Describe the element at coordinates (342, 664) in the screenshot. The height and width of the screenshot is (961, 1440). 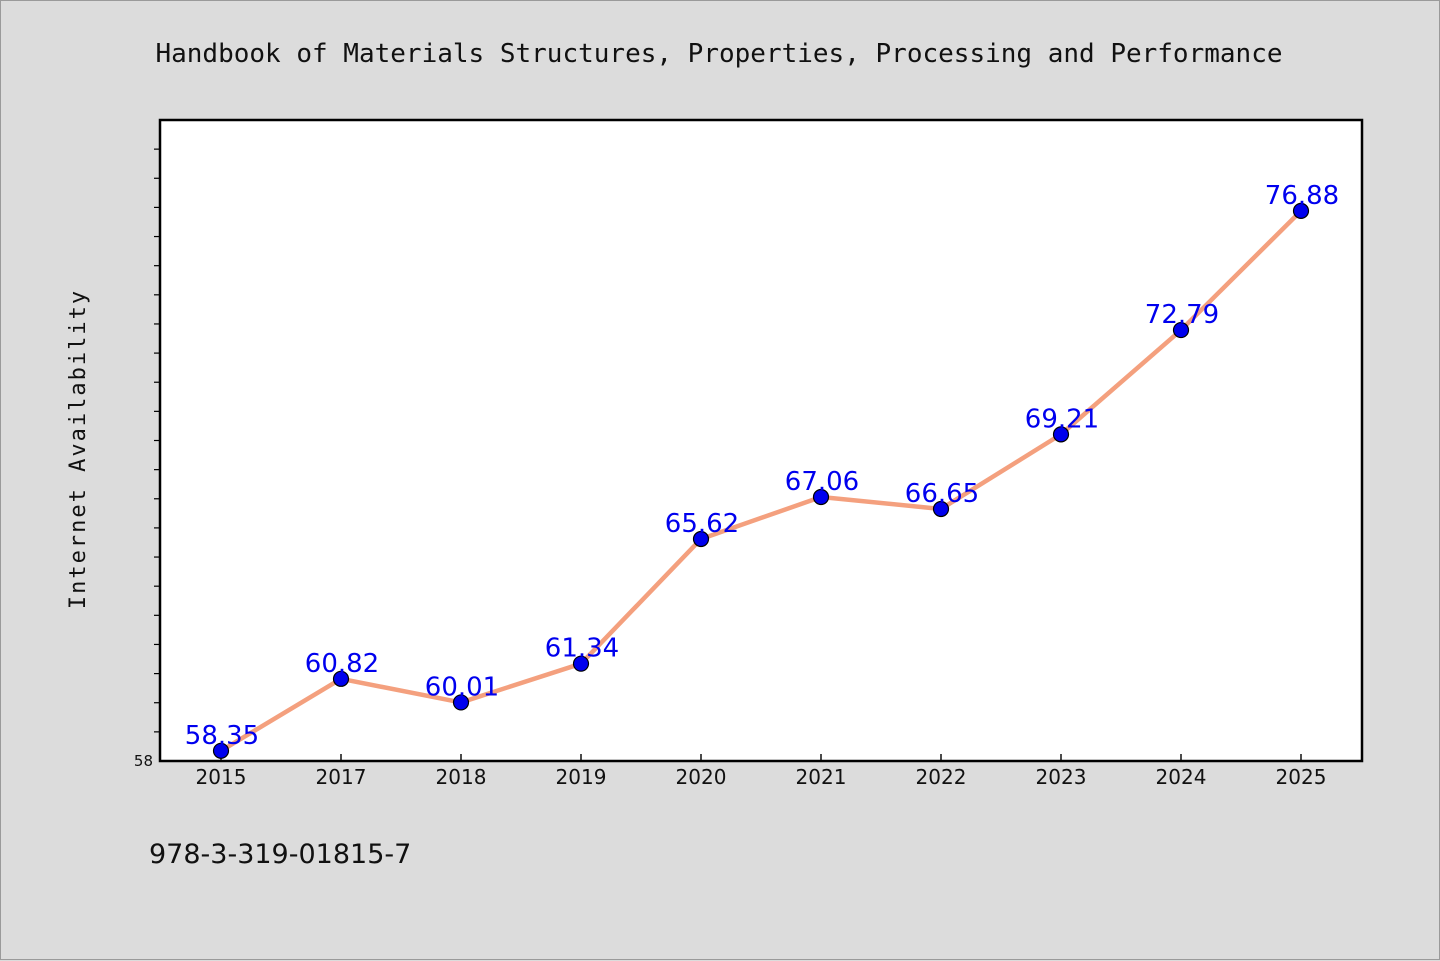
I see `data-label: 60.82` at that location.